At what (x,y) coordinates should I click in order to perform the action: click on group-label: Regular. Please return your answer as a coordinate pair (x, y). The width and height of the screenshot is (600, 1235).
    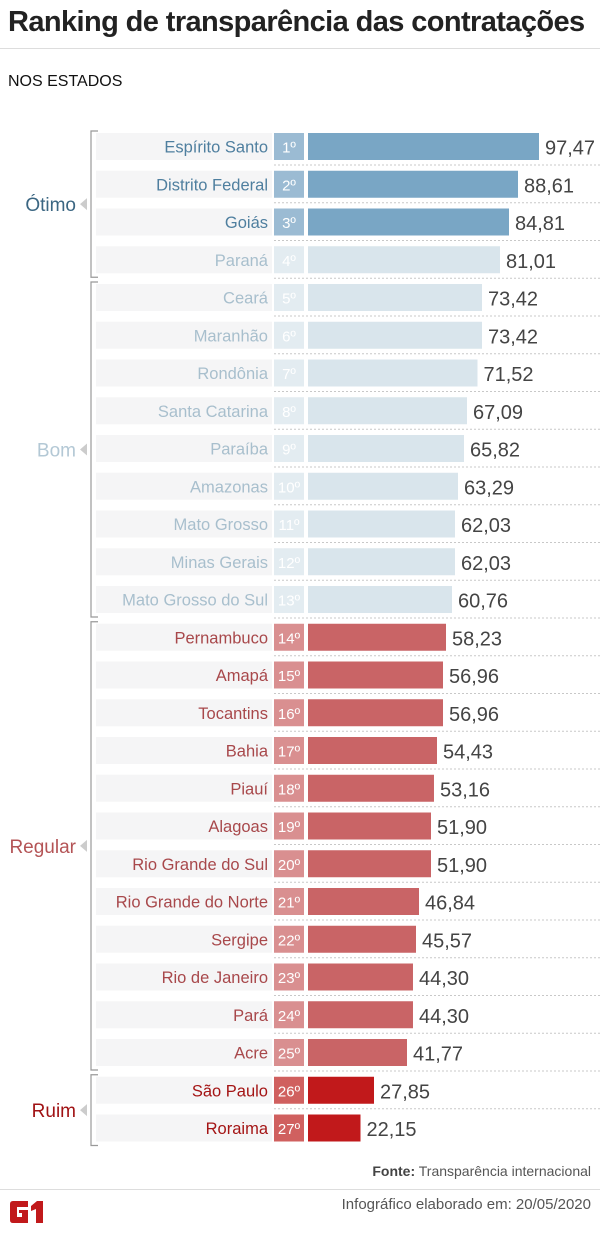
    Looking at the image, I should click on (42, 847).